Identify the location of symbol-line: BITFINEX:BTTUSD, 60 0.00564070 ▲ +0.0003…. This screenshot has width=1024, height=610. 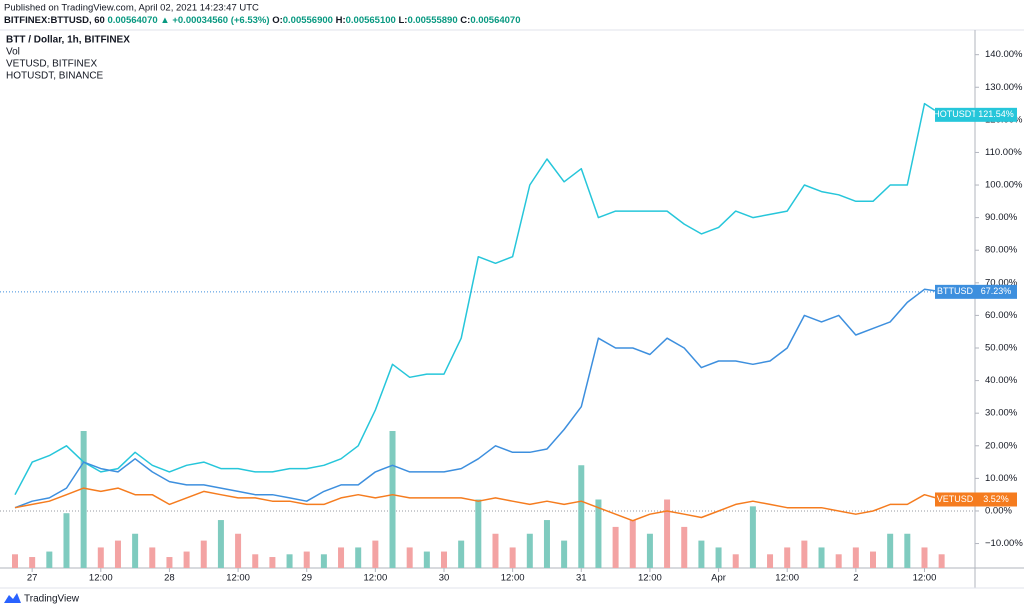
(262, 20).